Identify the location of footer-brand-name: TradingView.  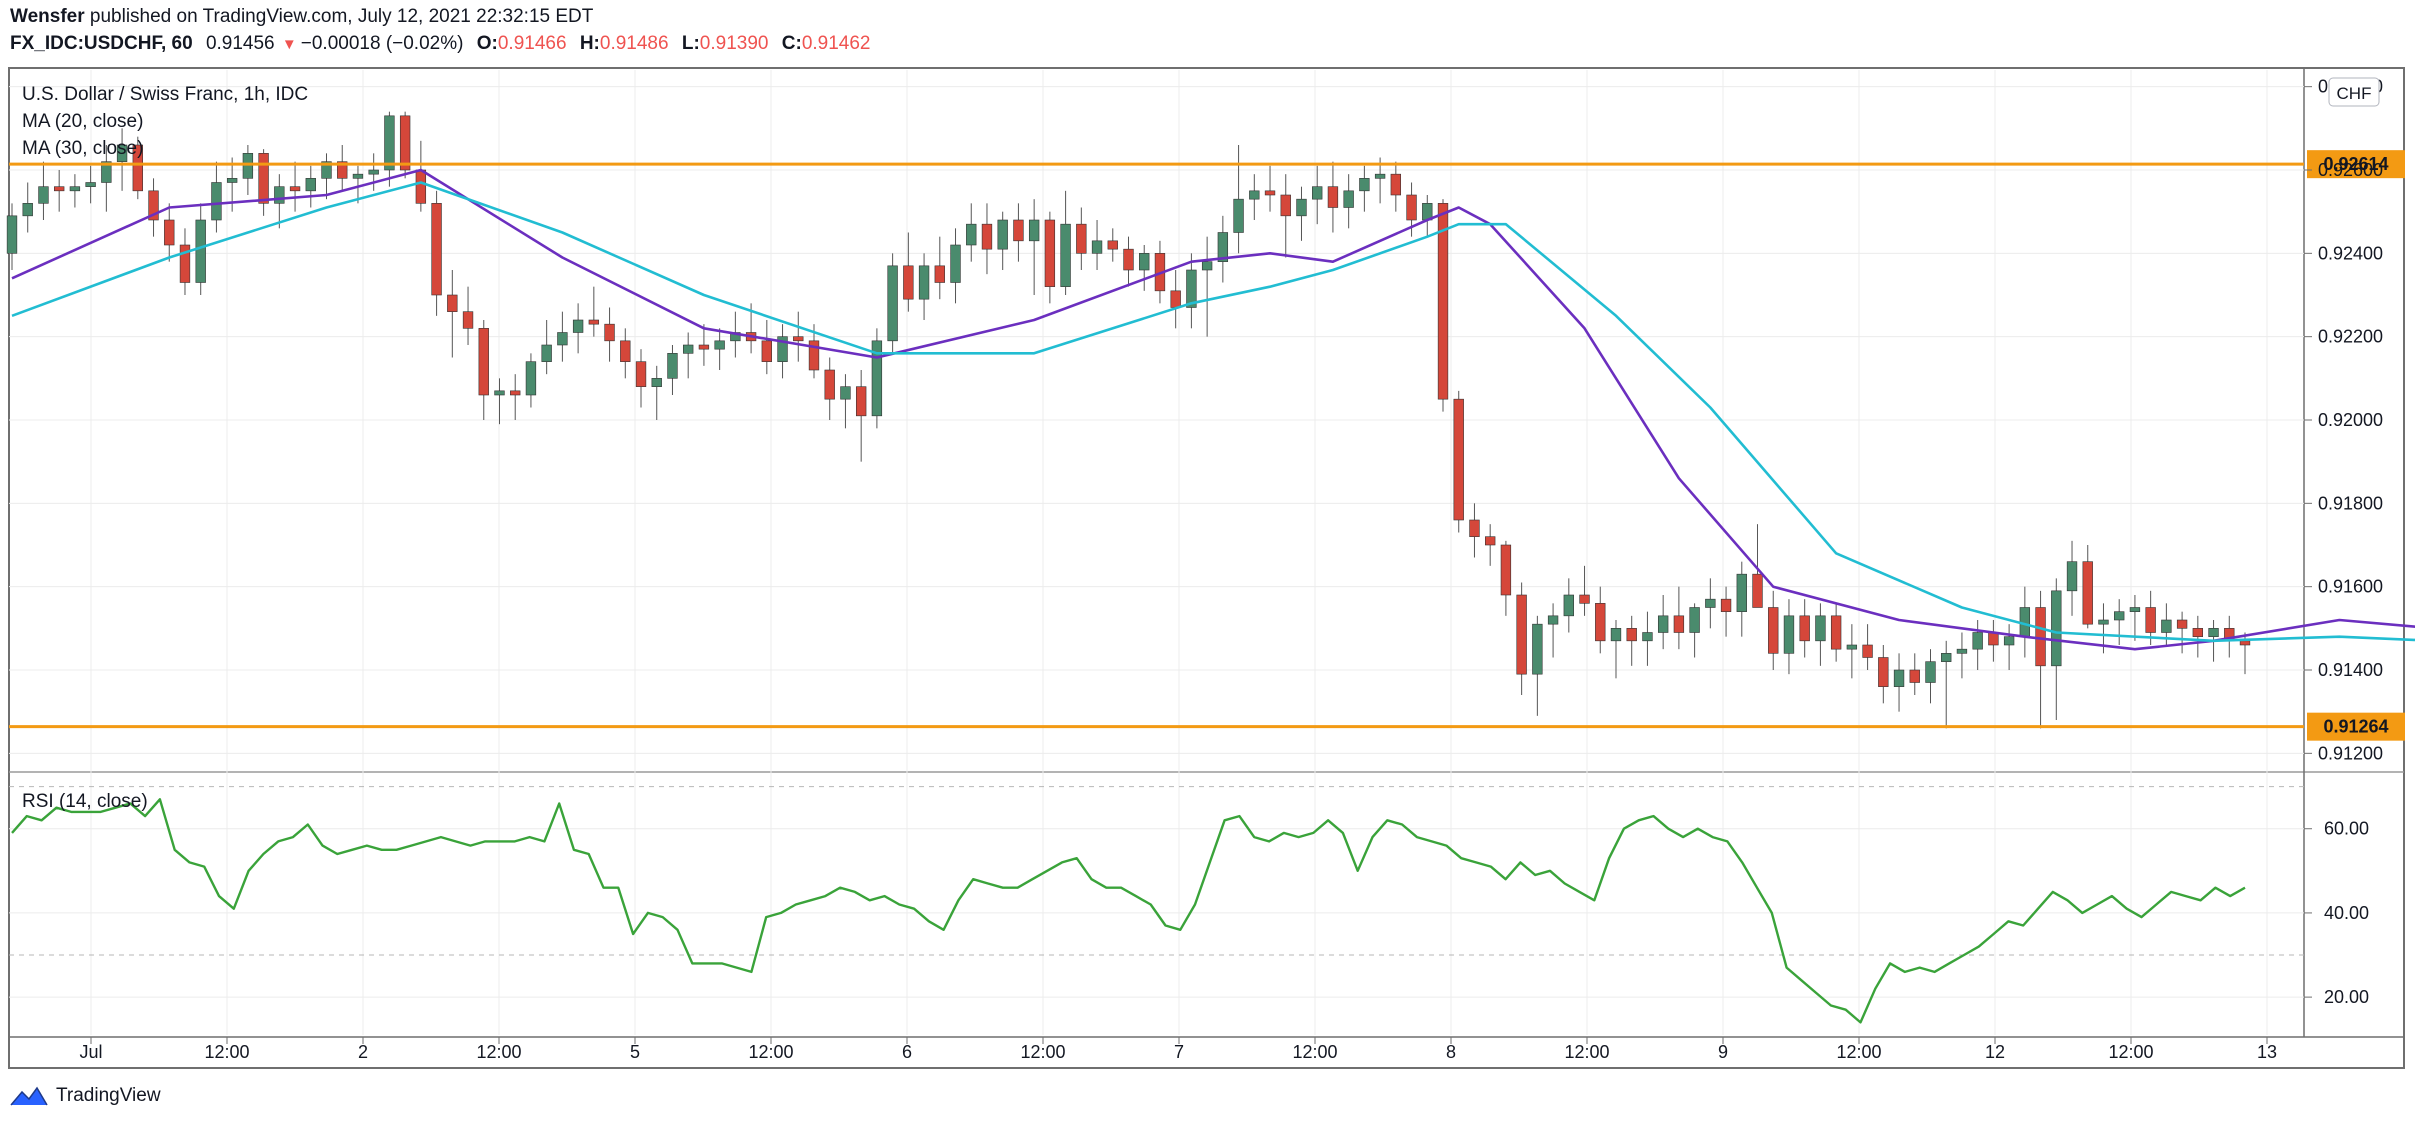
(108, 1095).